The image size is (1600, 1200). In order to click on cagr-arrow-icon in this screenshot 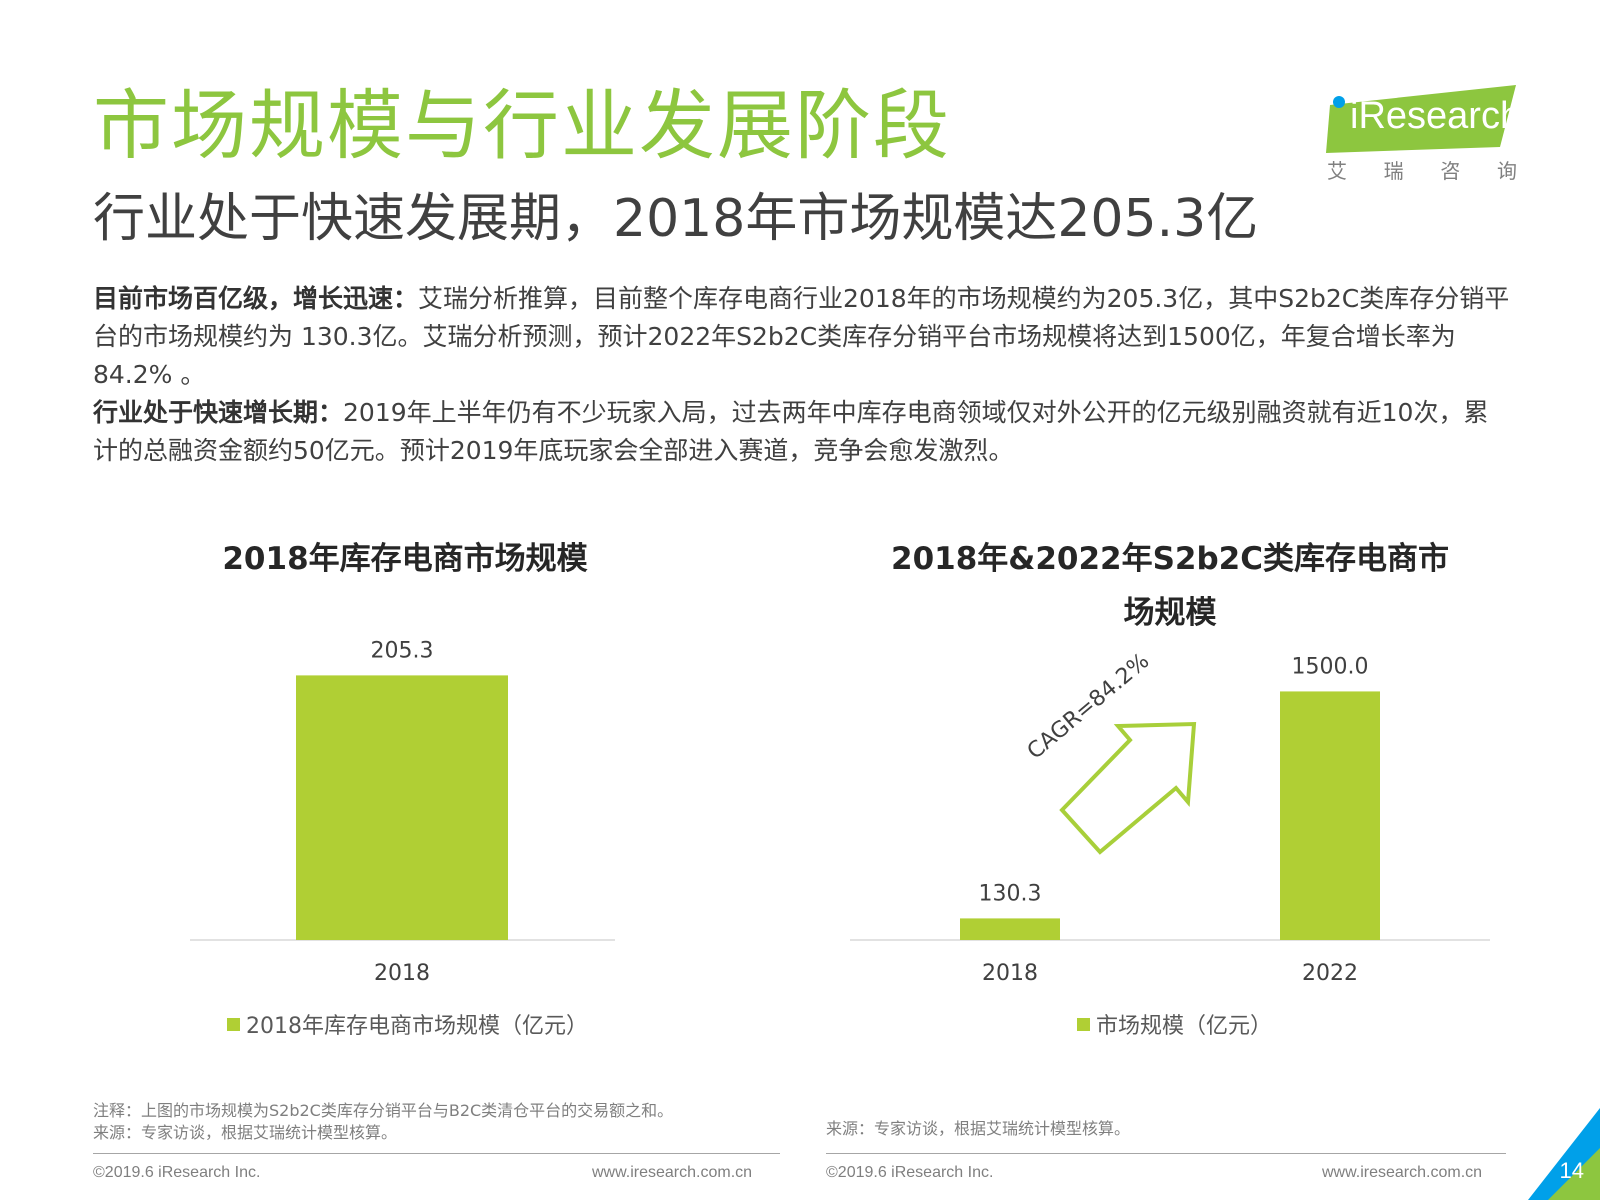, I will do `click(1128, 788)`.